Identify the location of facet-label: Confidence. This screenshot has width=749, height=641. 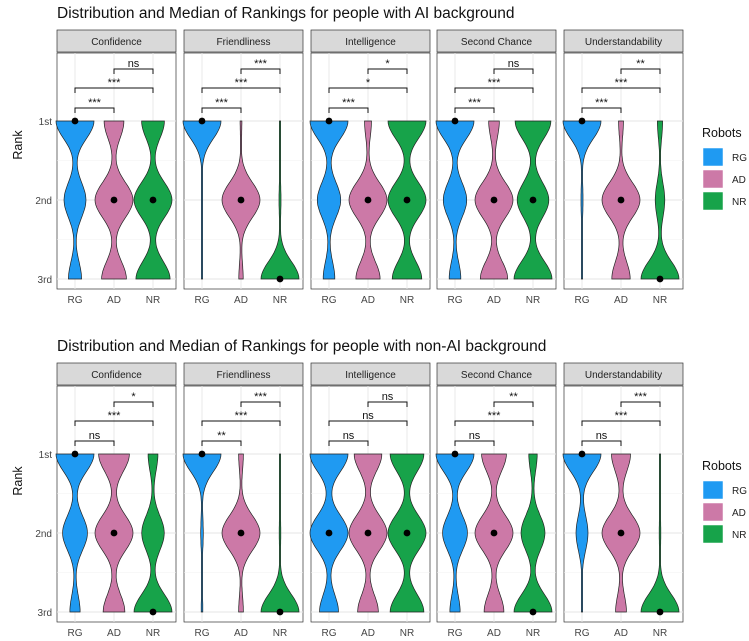
(116, 42).